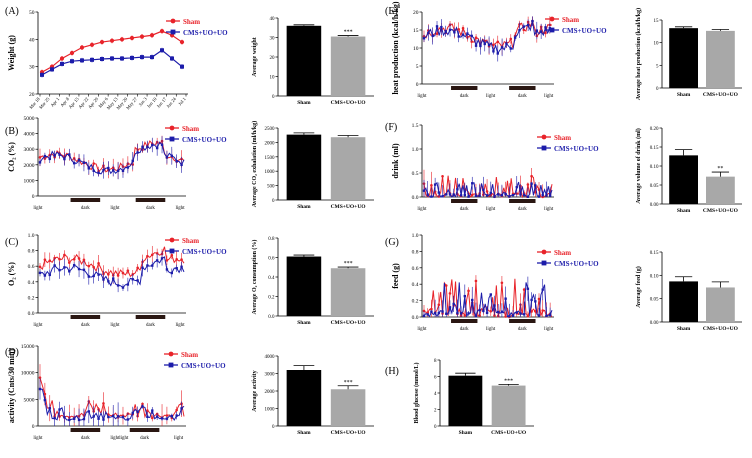  What do you see at coordinates (273, 201) in the screenshot?
I see `y-tick-label-bar-B: 0` at bounding box center [273, 201].